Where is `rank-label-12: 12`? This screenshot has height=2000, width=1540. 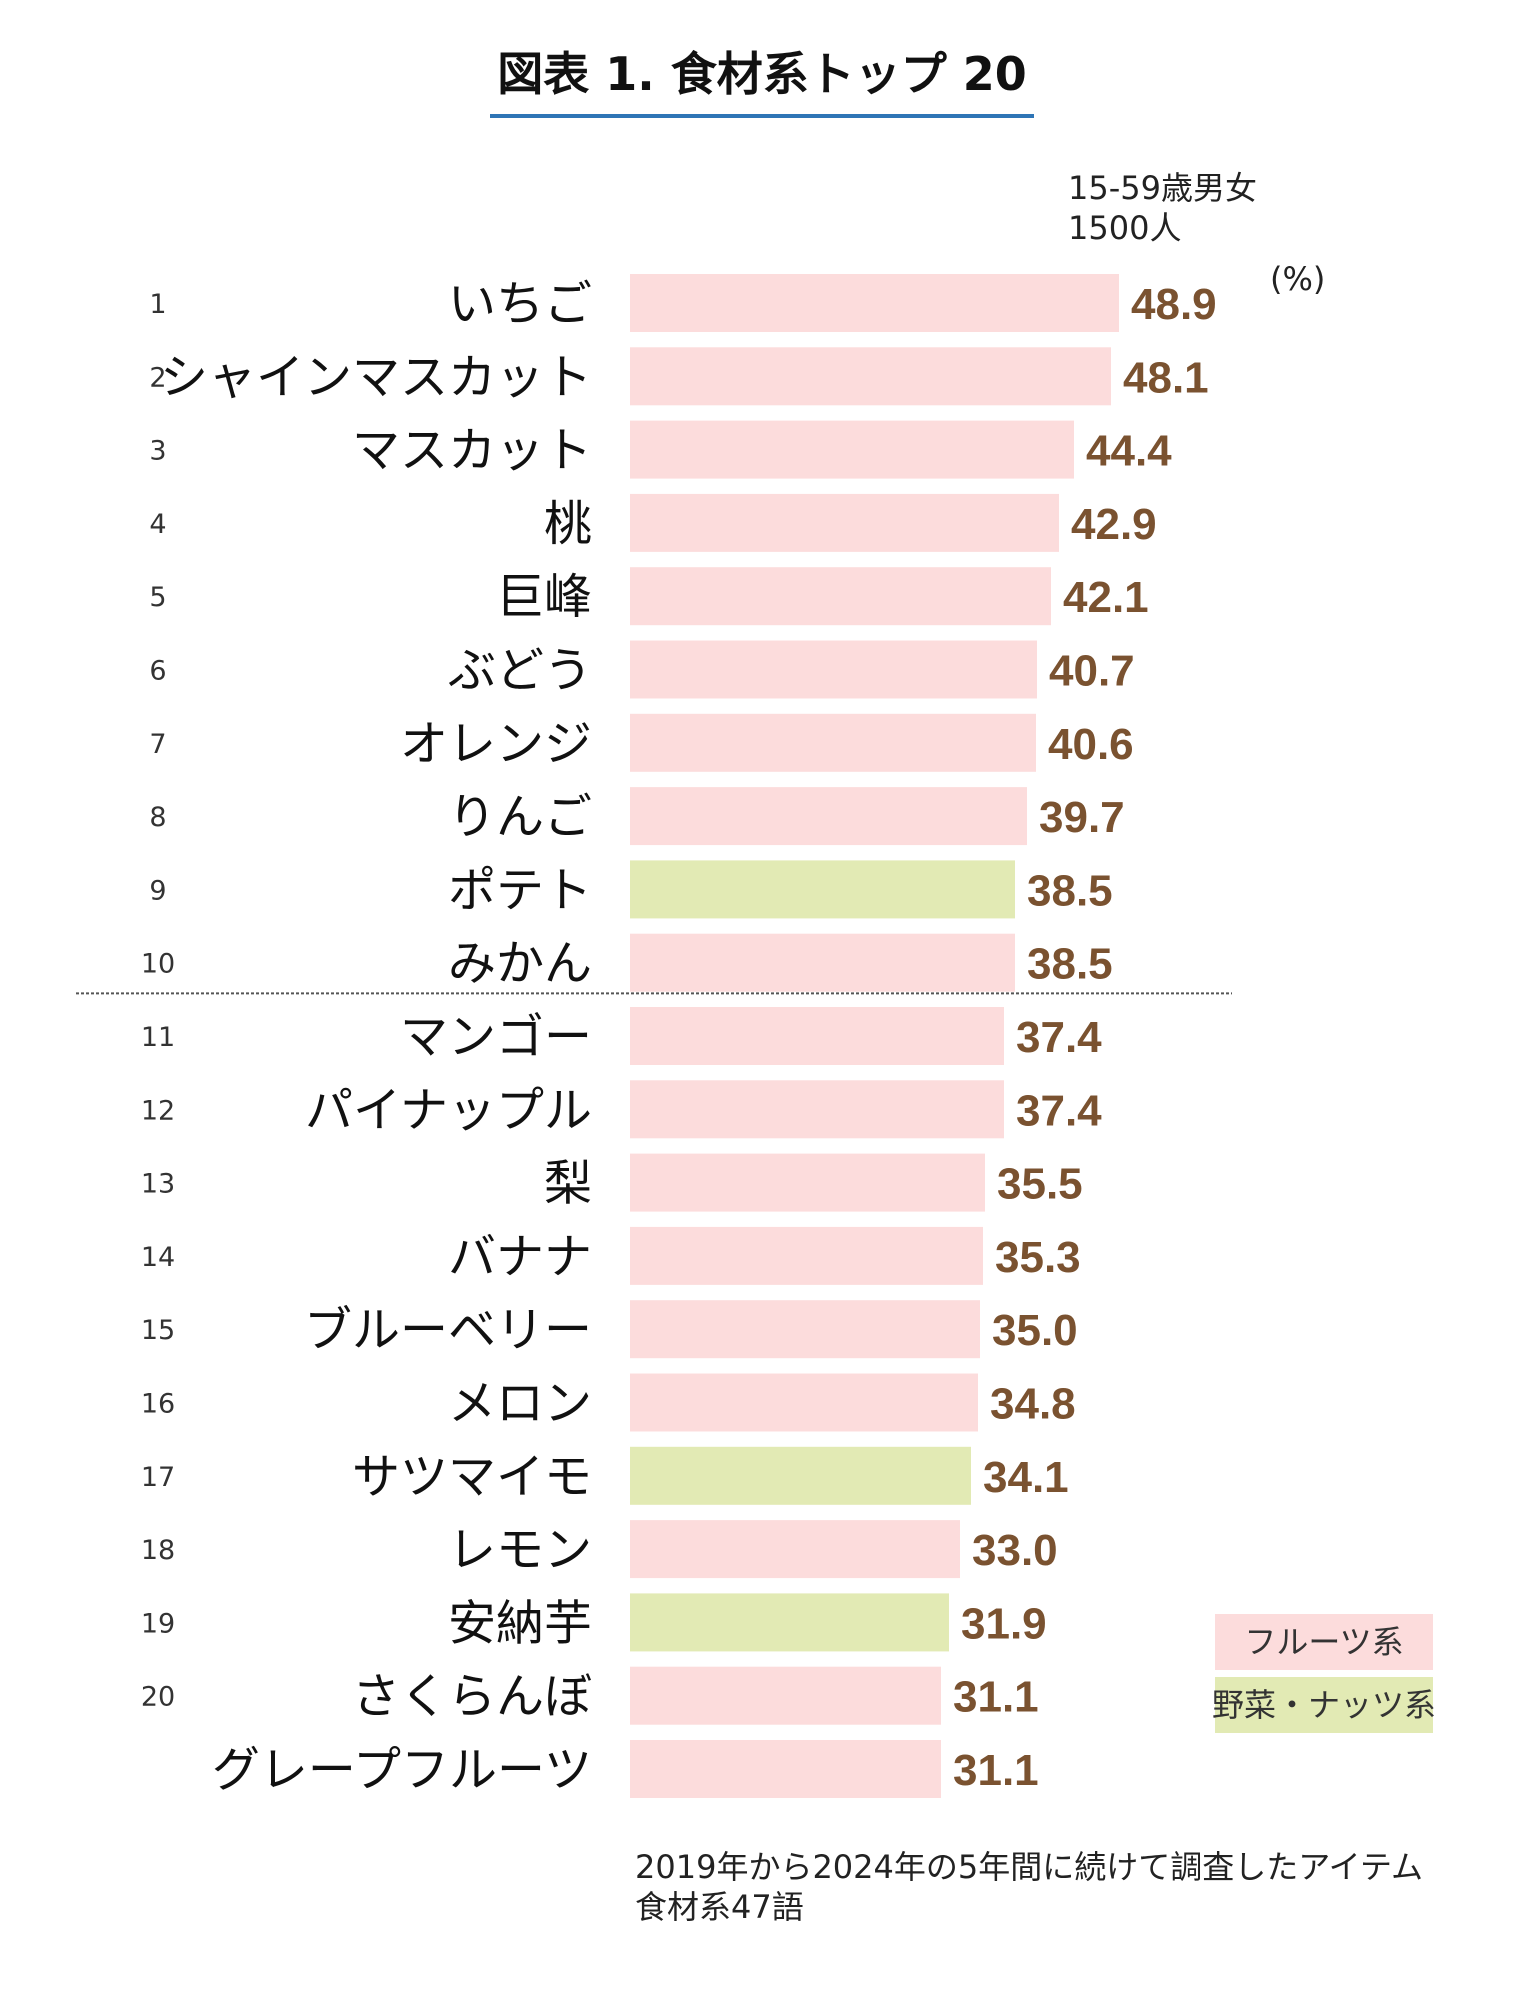 rank-label-12: 12 is located at coordinates (158, 1110).